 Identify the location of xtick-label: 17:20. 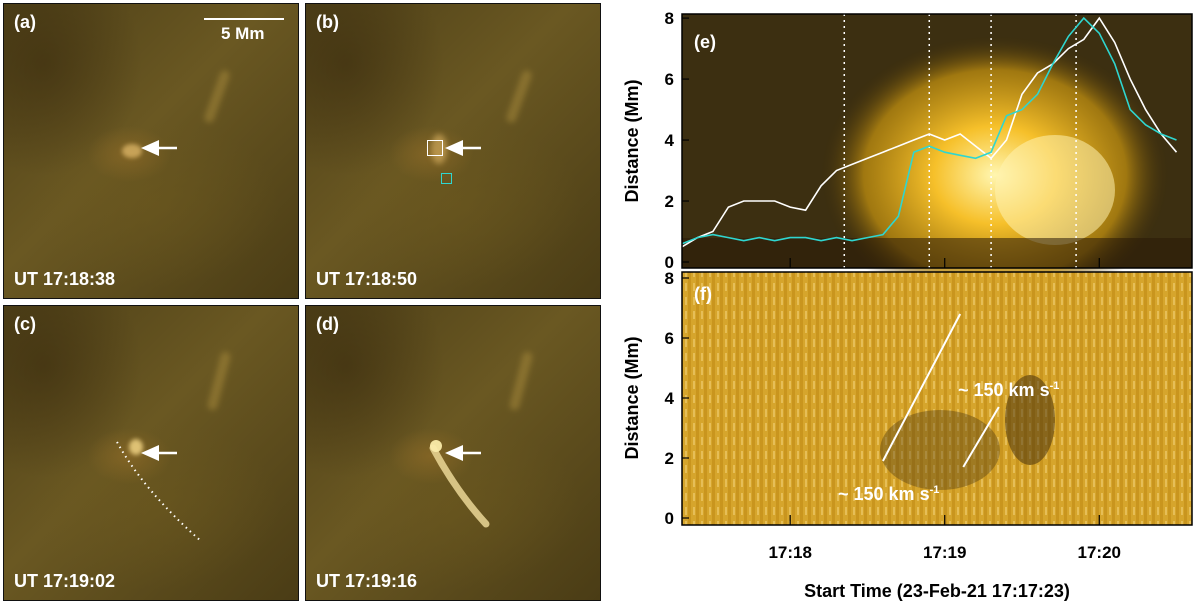
(1099, 552).